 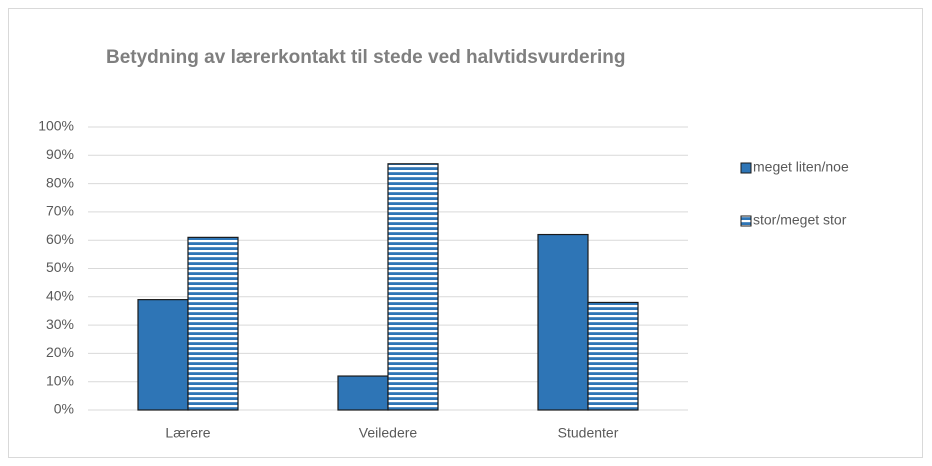 What do you see at coordinates (588, 433) in the screenshot?
I see `x-tick-label: Studenter` at bounding box center [588, 433].